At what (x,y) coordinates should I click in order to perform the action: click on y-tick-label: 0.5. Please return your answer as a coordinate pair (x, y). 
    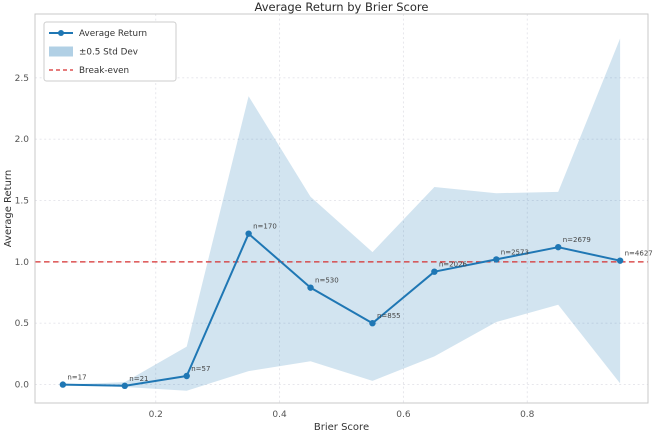
    Looking at the image, I should click on (22, 324).